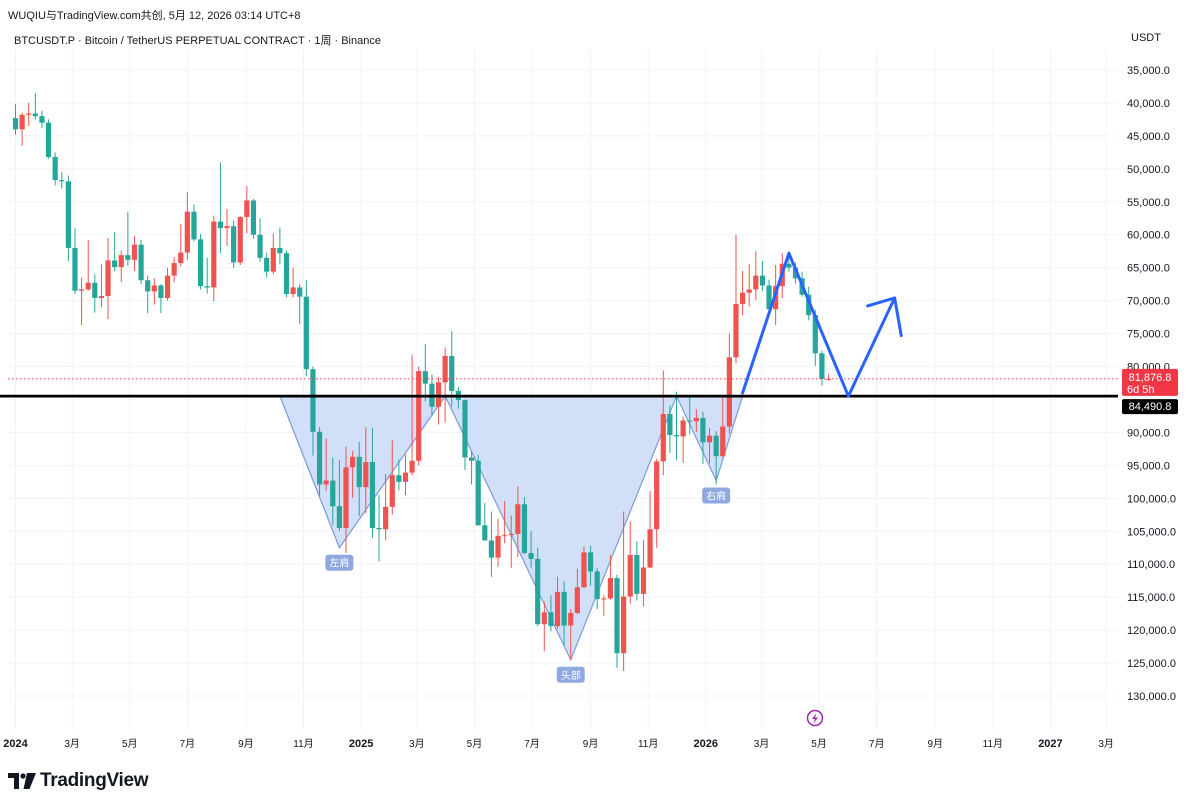 This screenshot has width=1199, height=807. What do you see at coordinates (78, 781) in the screenshot?
I see `tradingview-logo: TradingView` at bounding box center [78, 781].